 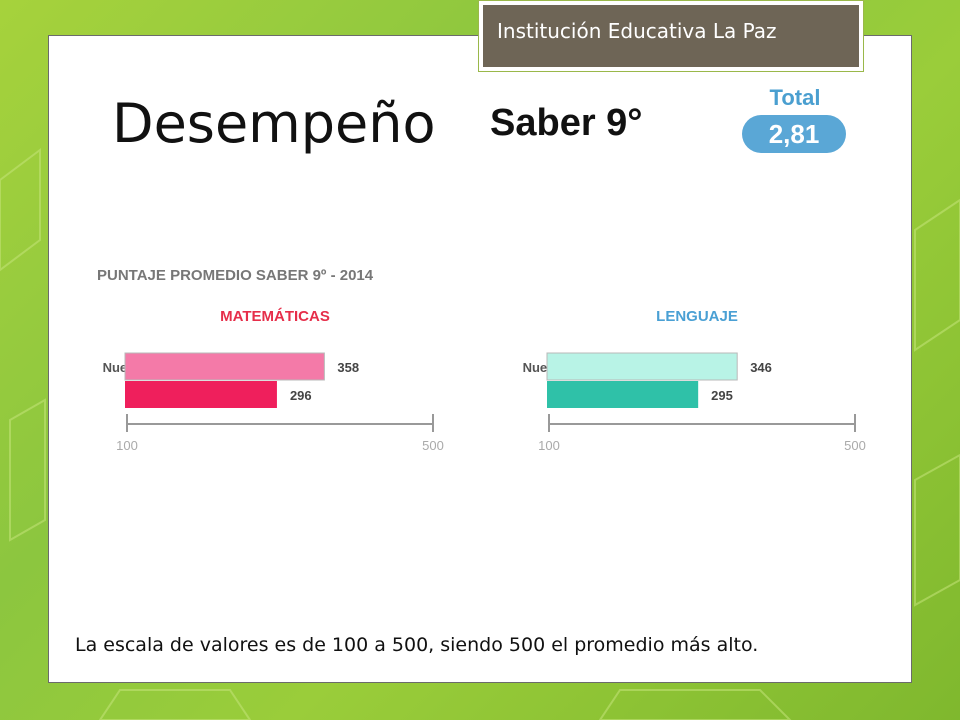 What do you see at coordinates (795, 97) in the screenshot?
I see `total-label: Total` at bounding box center [795, 97].